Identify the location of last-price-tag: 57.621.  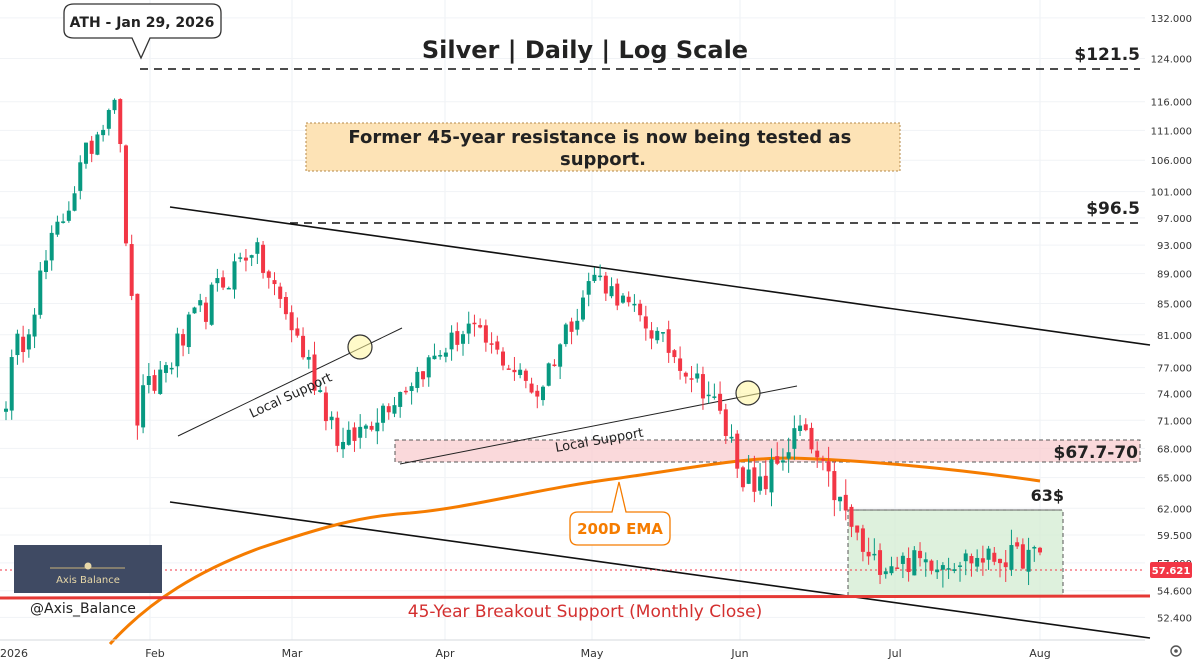
(1171, 570).